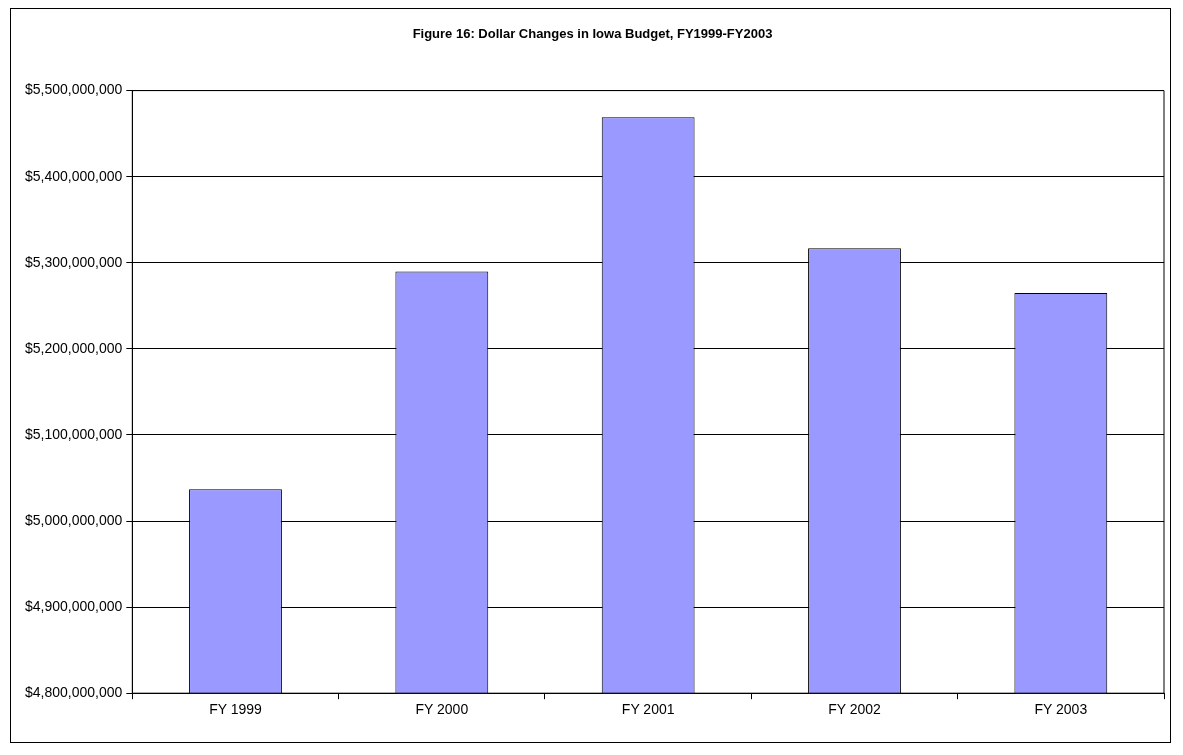  Describe the element at coordinates (73, 605) in the screenshot. I see `y-tick-label: $4,900,000,000` at that location.